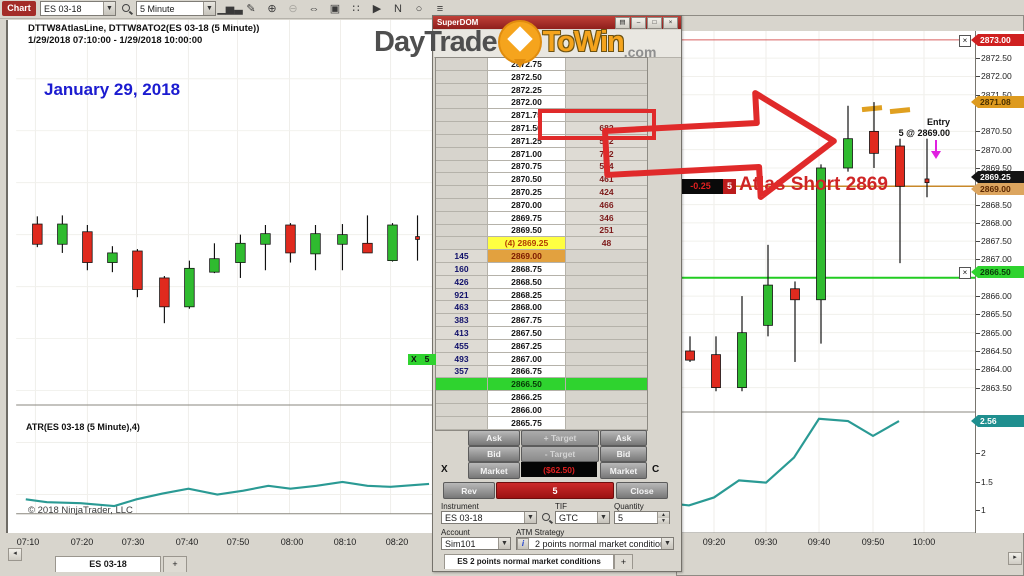 Image resolution: width=1024 pixels, height=576 pixels. I want to click on reverse-button: Rev, so click(469, 490).